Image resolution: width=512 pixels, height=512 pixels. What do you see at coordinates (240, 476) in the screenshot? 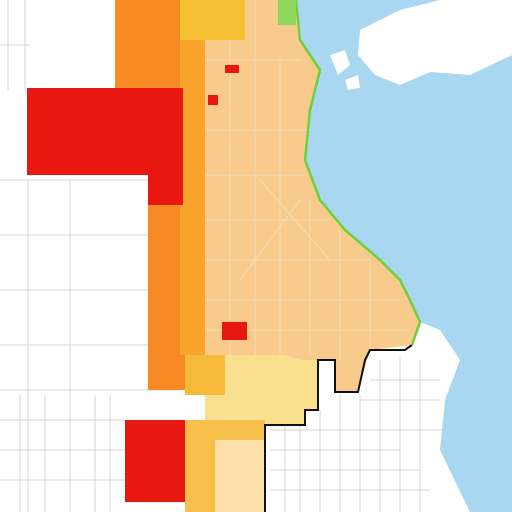
I see `zone-pale-yellow` at bounding box center [240, 476].